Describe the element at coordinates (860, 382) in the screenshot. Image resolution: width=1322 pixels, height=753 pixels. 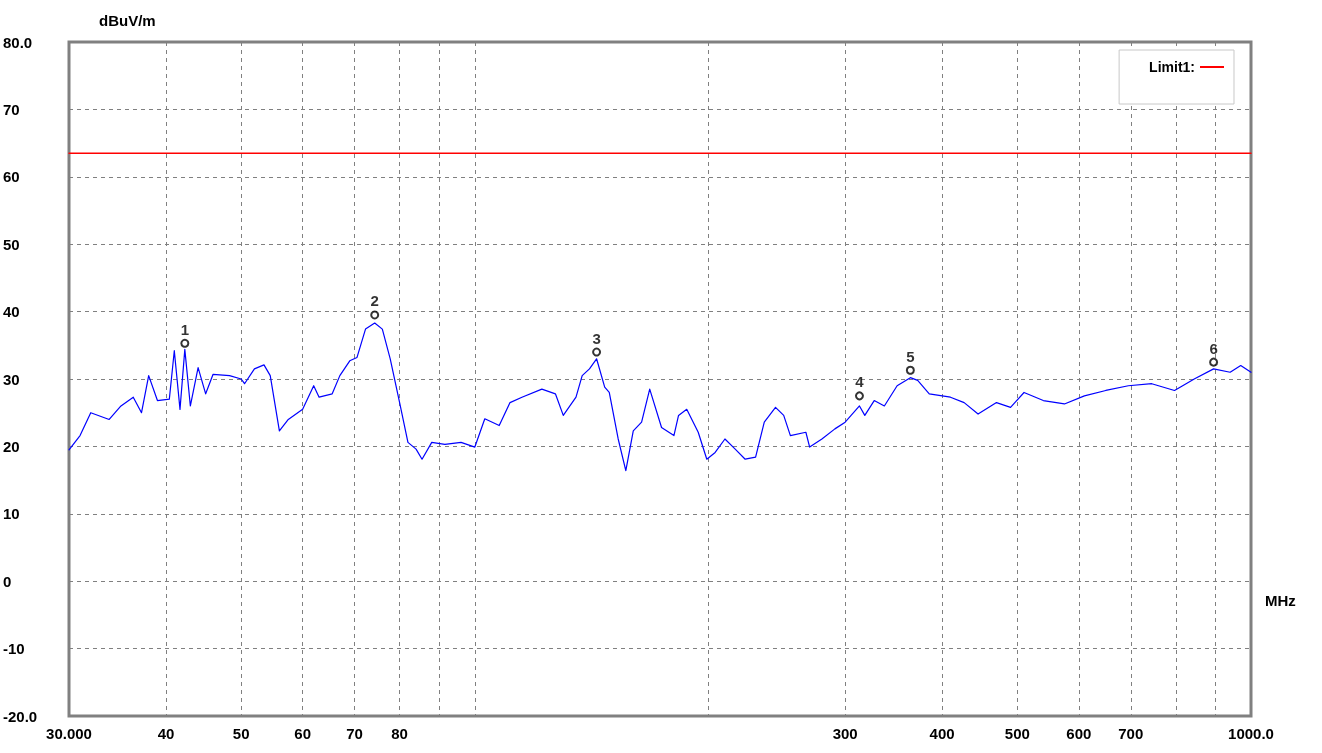
I see `annotation: 4` at that location.